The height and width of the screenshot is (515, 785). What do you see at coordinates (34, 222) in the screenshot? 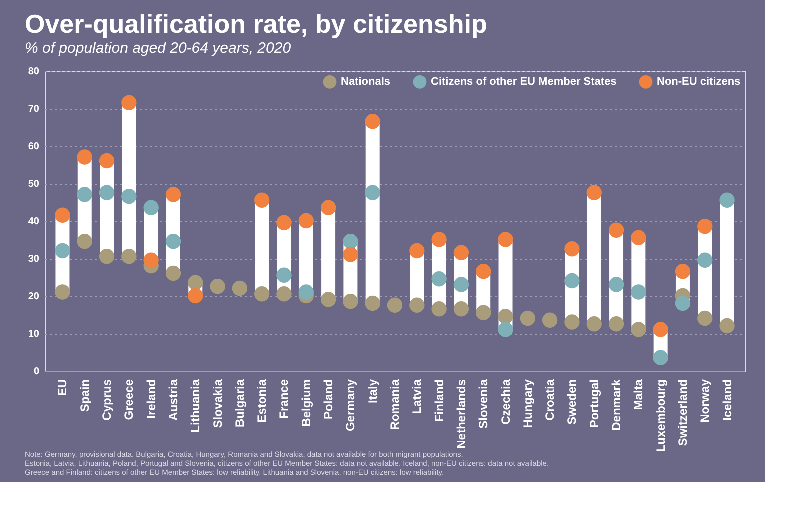
I see `y-tick-label: 40` at bounding box center [34, 222].